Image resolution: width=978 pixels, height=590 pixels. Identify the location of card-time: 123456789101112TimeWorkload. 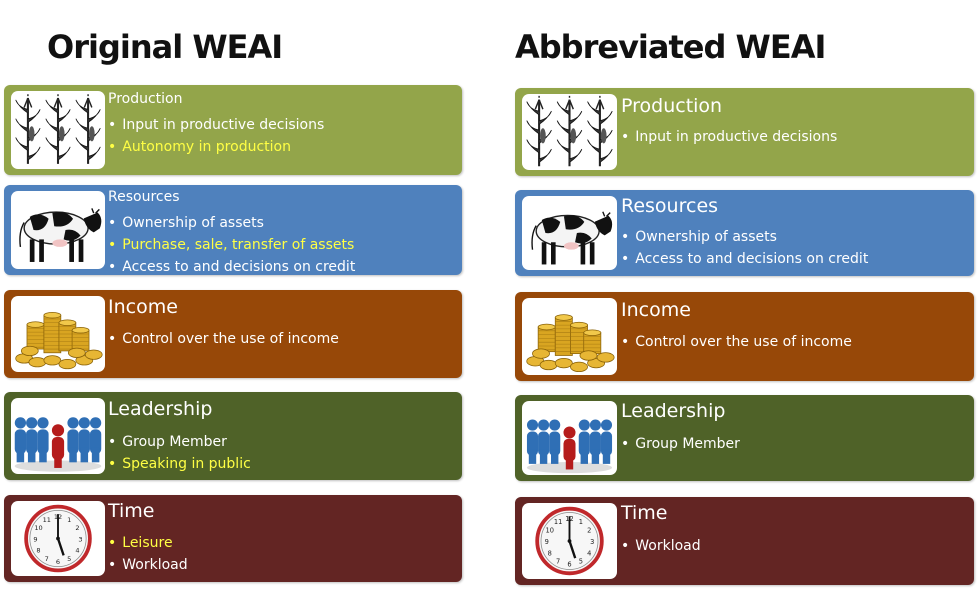
(744, 541).